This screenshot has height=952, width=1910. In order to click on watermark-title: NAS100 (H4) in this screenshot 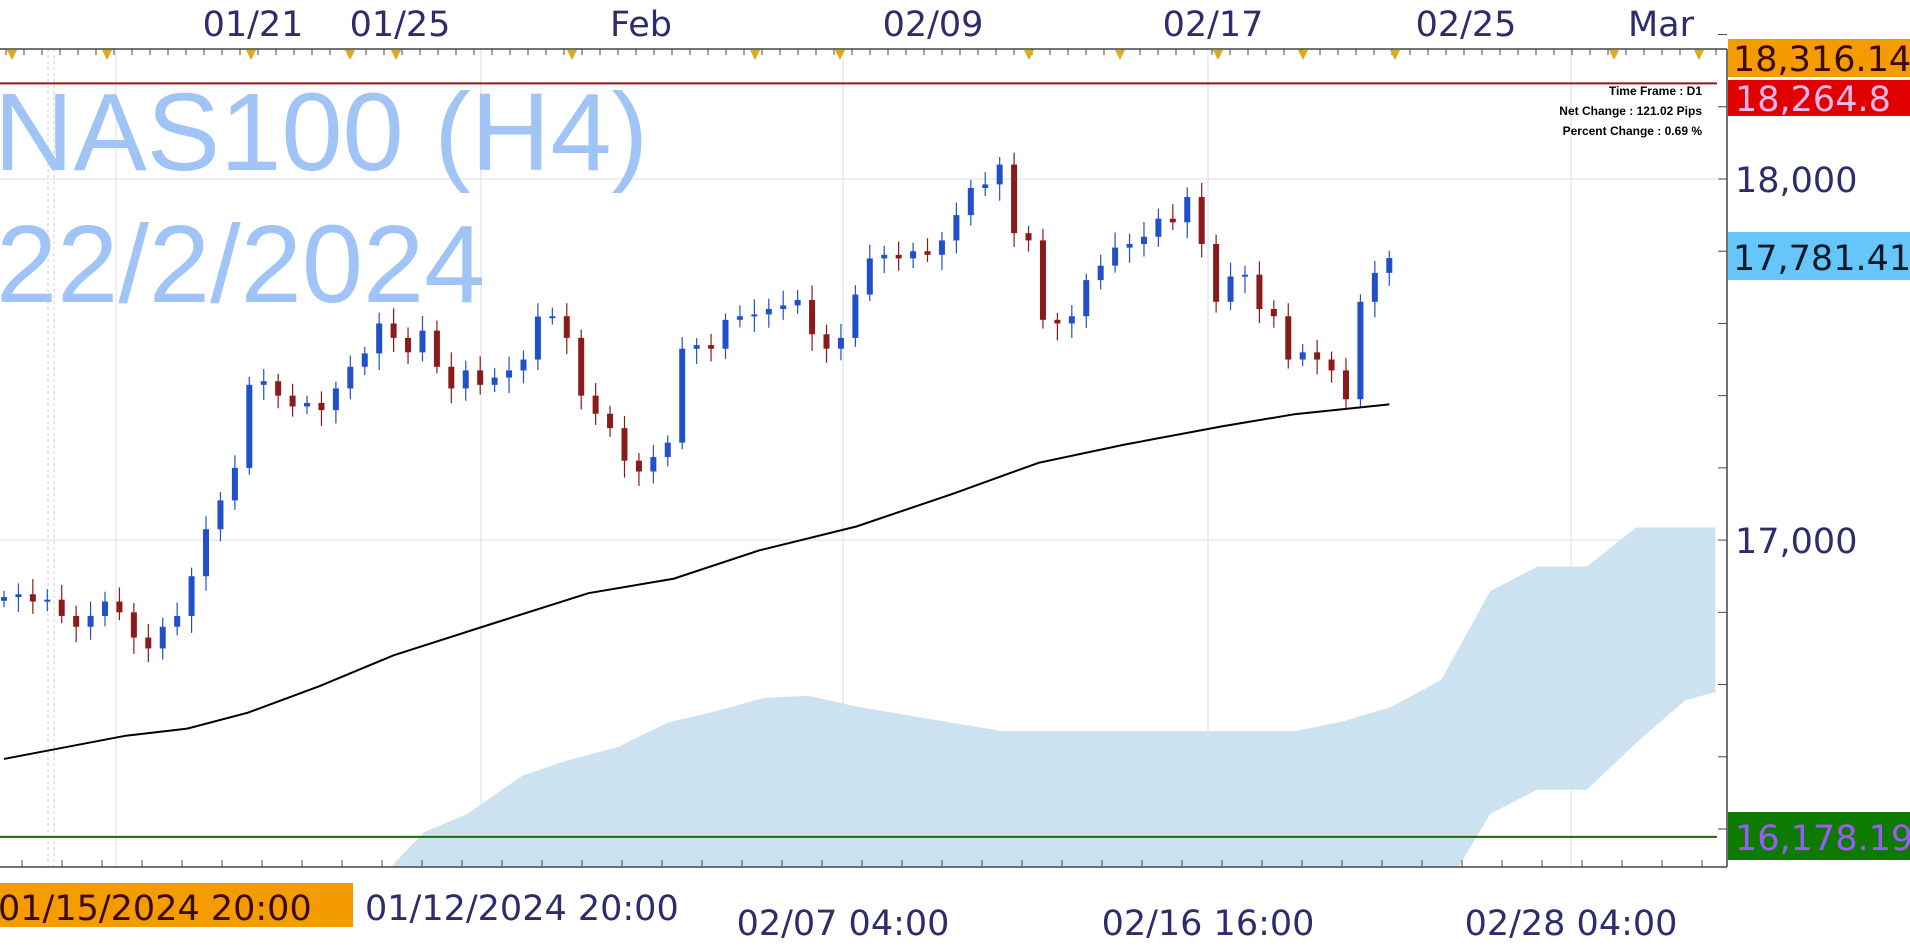, I will do `click(324, 132)`.